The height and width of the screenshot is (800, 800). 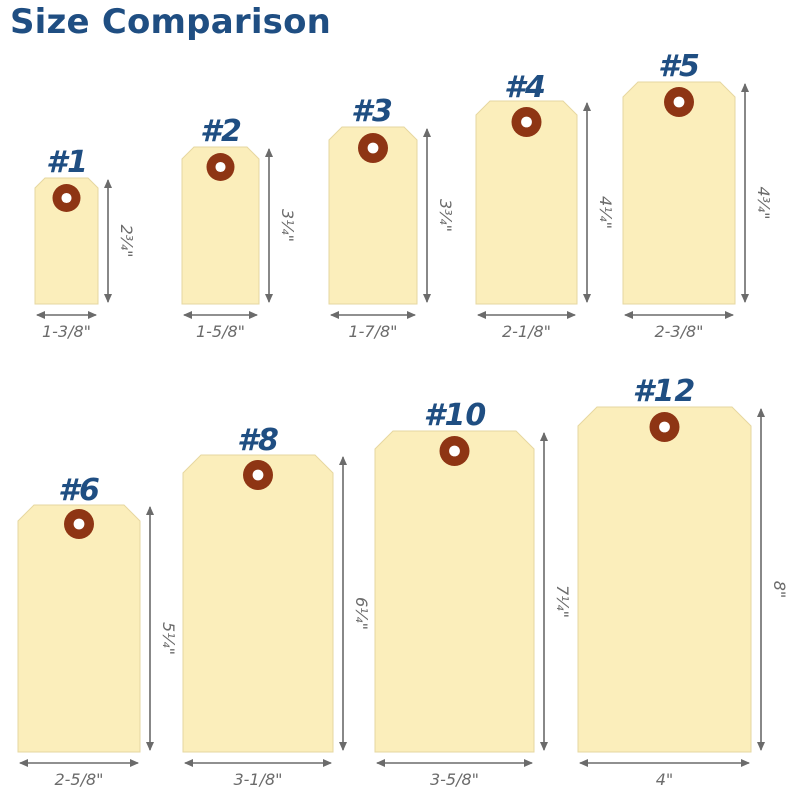 What do you see at coordinates (445, 215) in the screenshot?
I see `height-label: 3¾"` at bounding box center [445, 215].